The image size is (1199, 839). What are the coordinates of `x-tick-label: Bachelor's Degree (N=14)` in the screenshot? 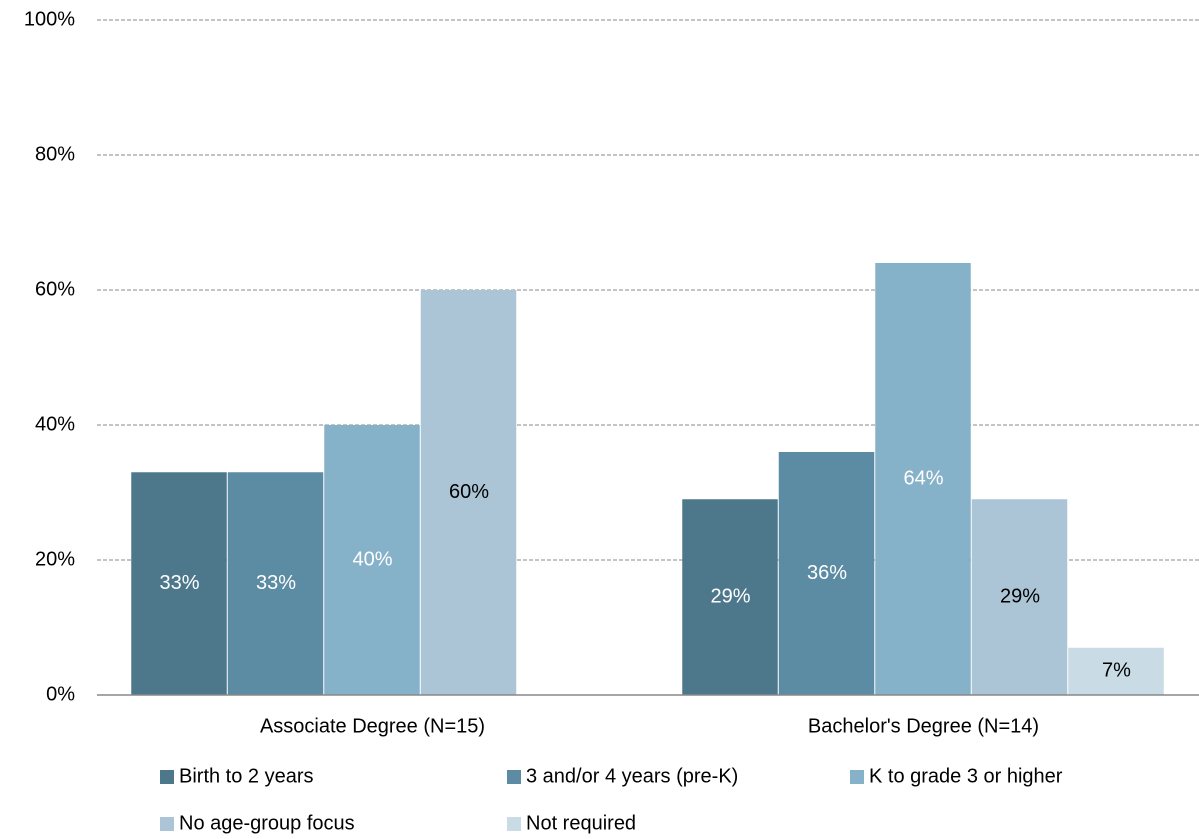 It's located at (923, 726).